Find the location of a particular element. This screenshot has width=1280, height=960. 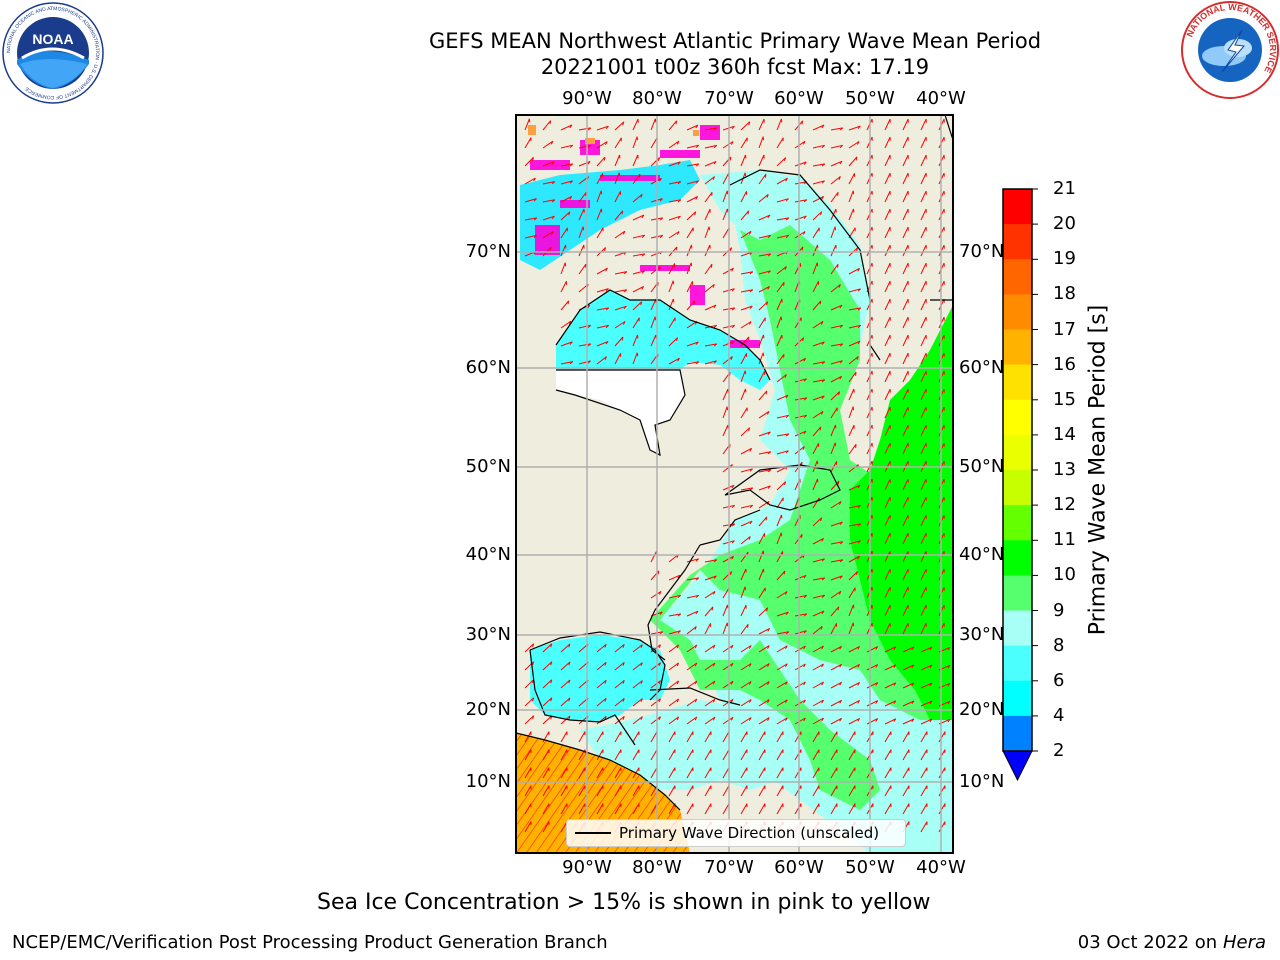

colorbar-tick-label: 19 is located at coordinates (1064, 259).